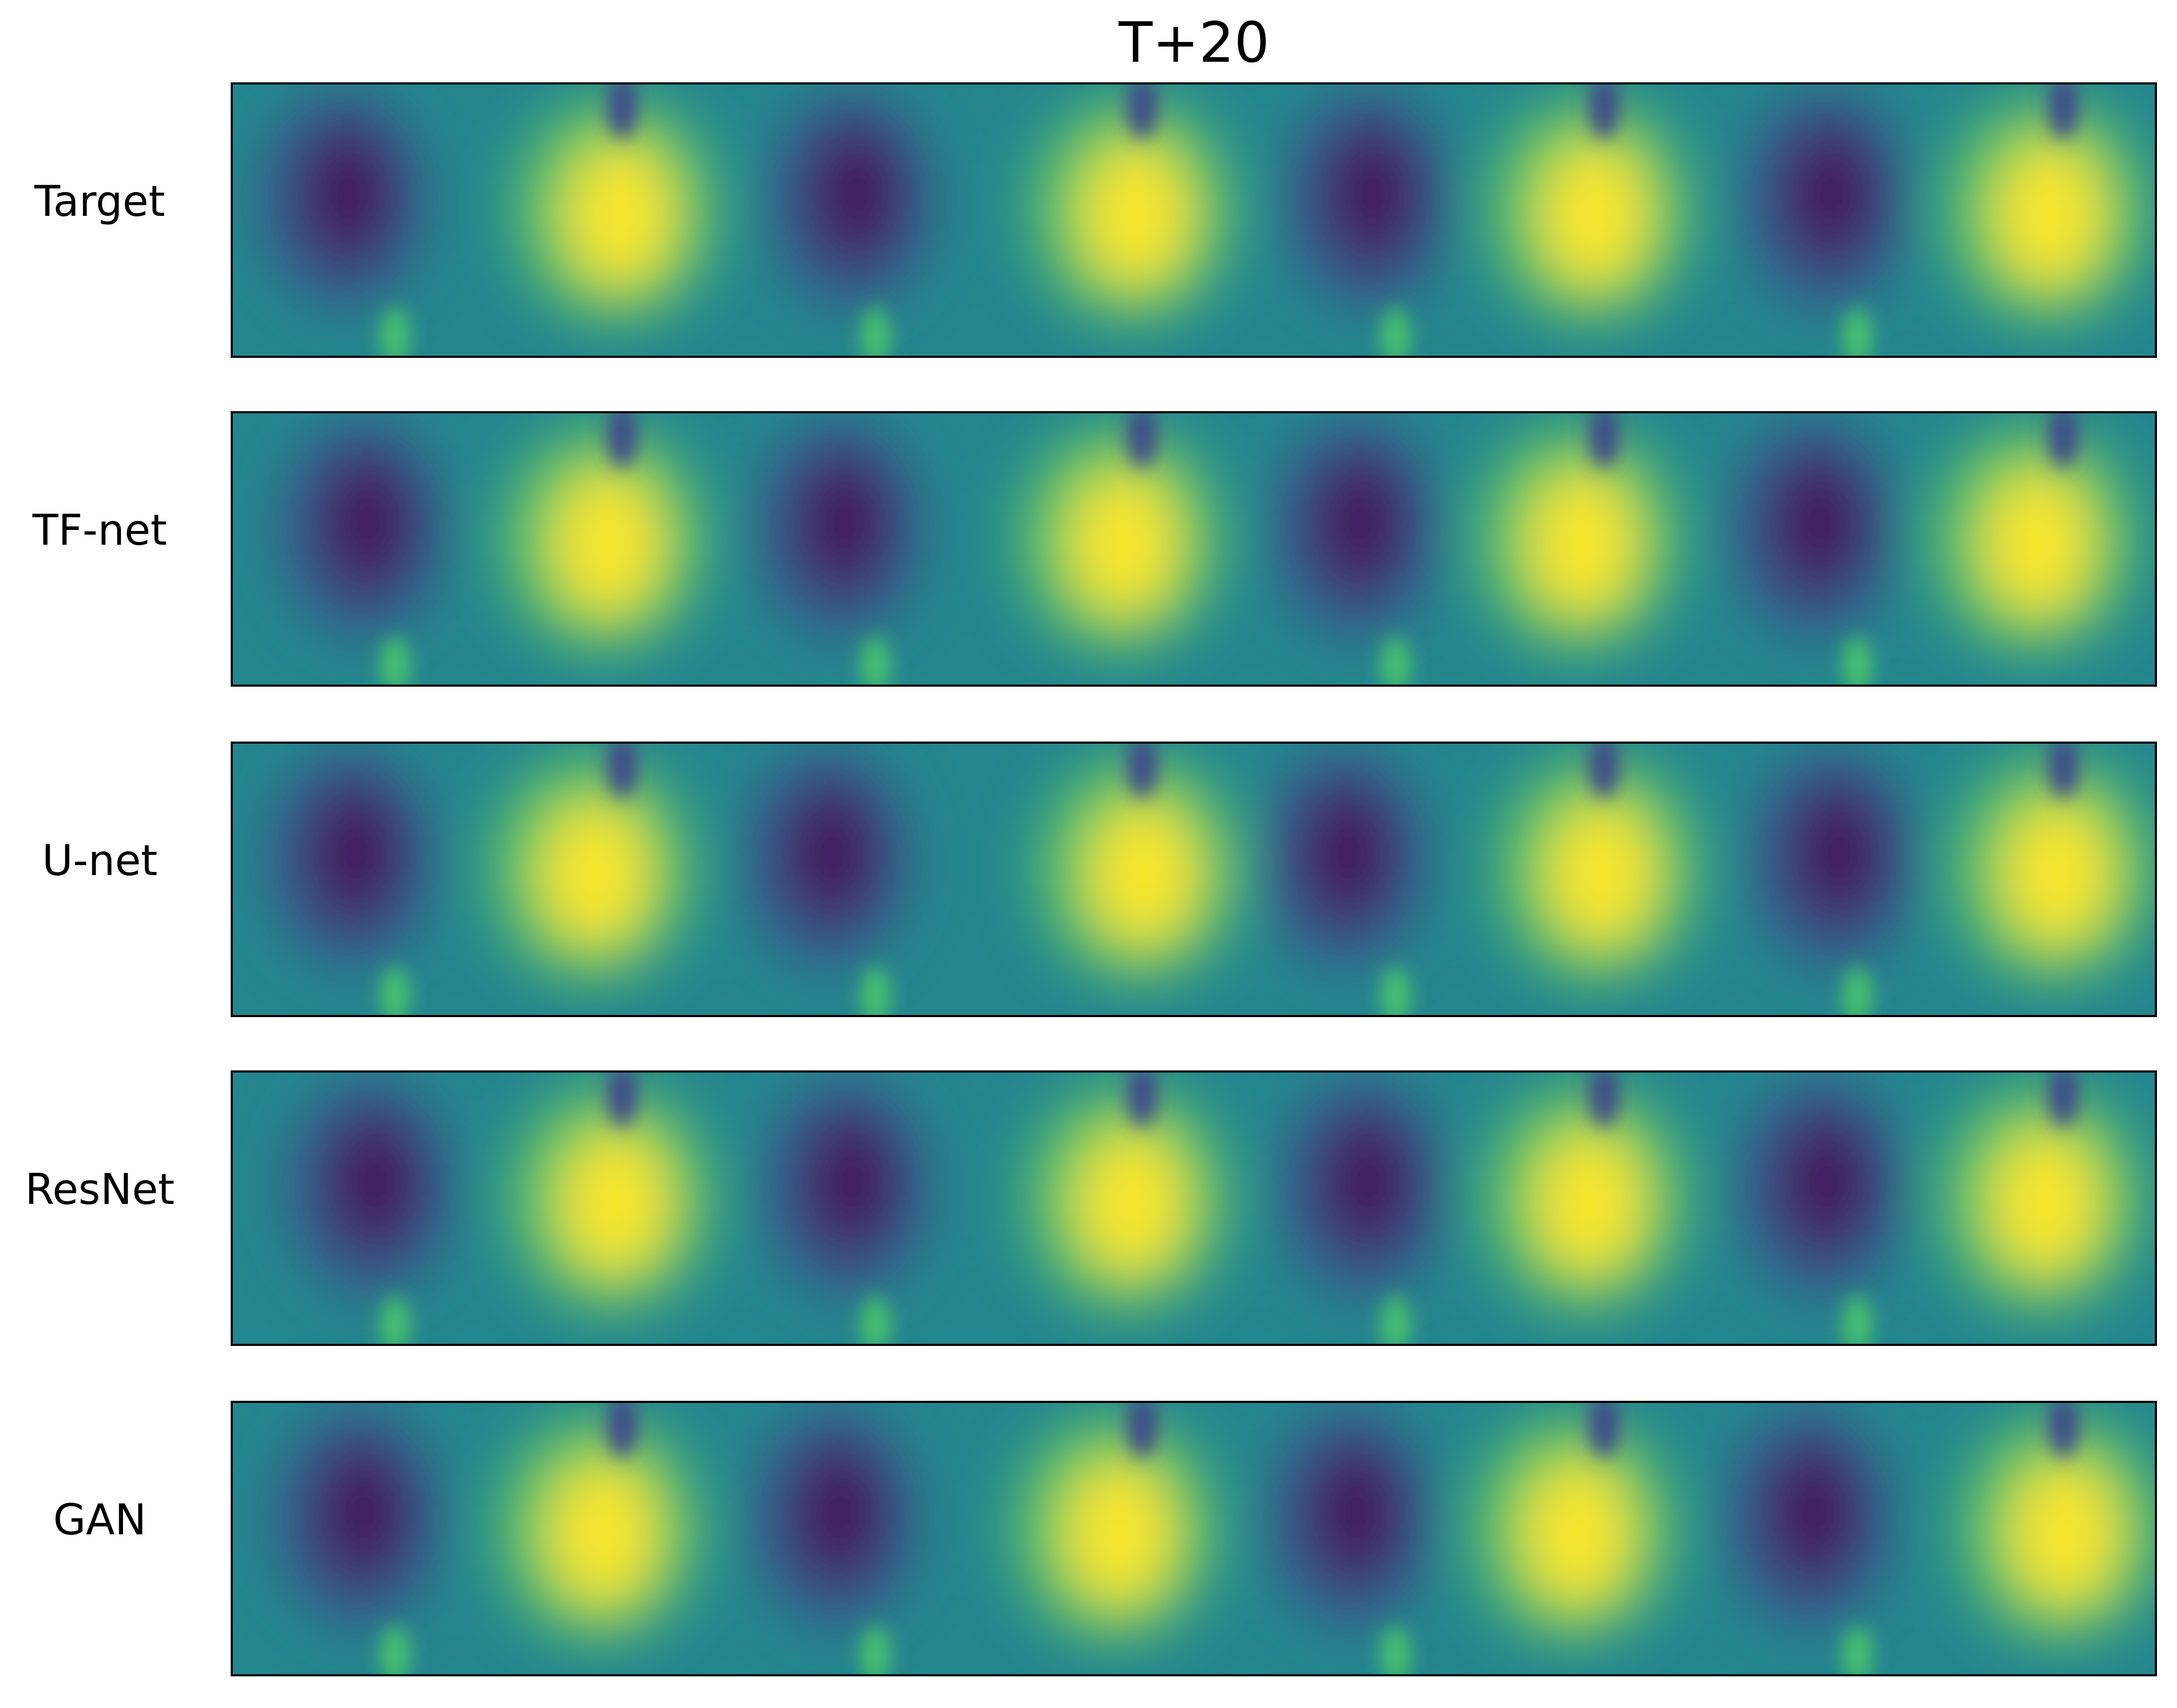 The image size is (2177, 1708). Describe the element at coordinates (1194, 43) in the screenshot. I see `figure-title: T+20` at that location.